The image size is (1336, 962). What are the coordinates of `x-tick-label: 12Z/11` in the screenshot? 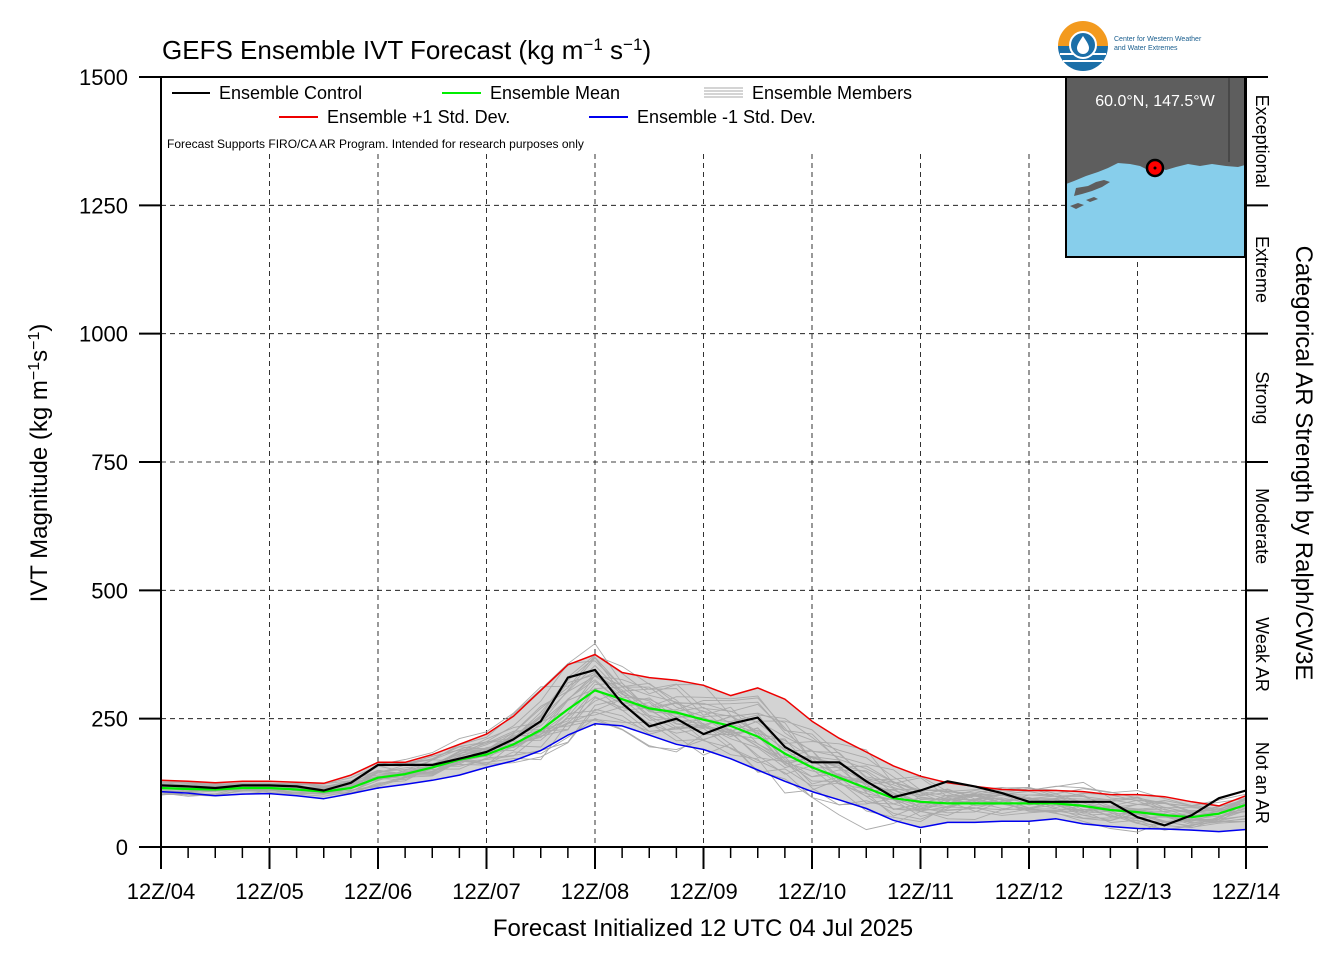 It's located at (920, 891).